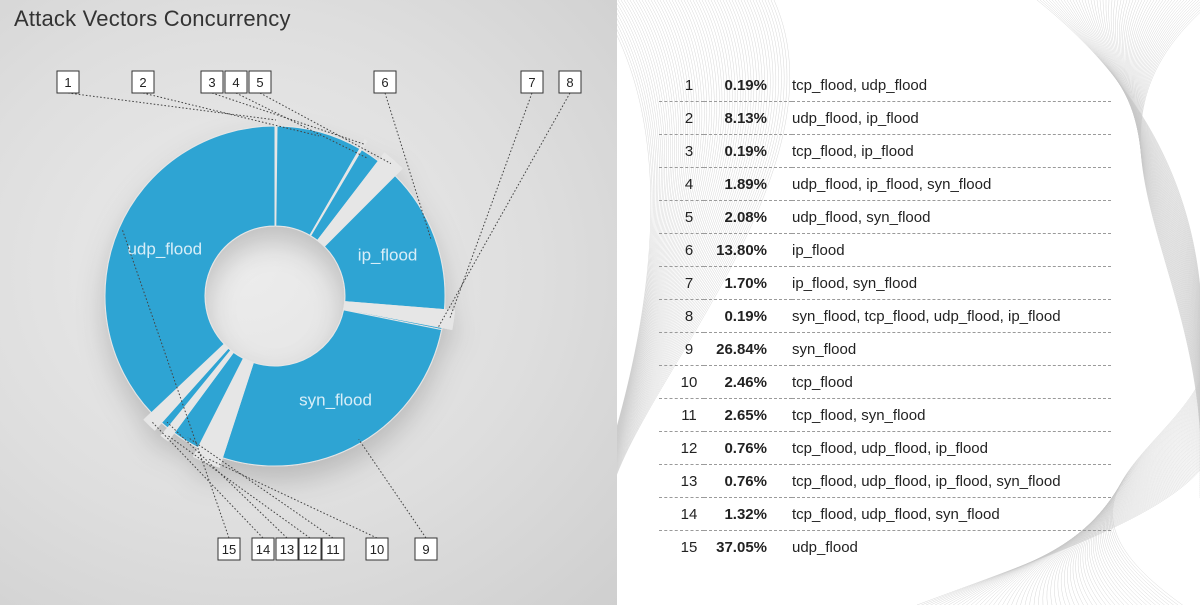 This screenshot has width=1200, height=605. Describe the element at coordinates (152, 18) in the screenshot. I see `page-title: Attack Vectors Concurrency` at that location.